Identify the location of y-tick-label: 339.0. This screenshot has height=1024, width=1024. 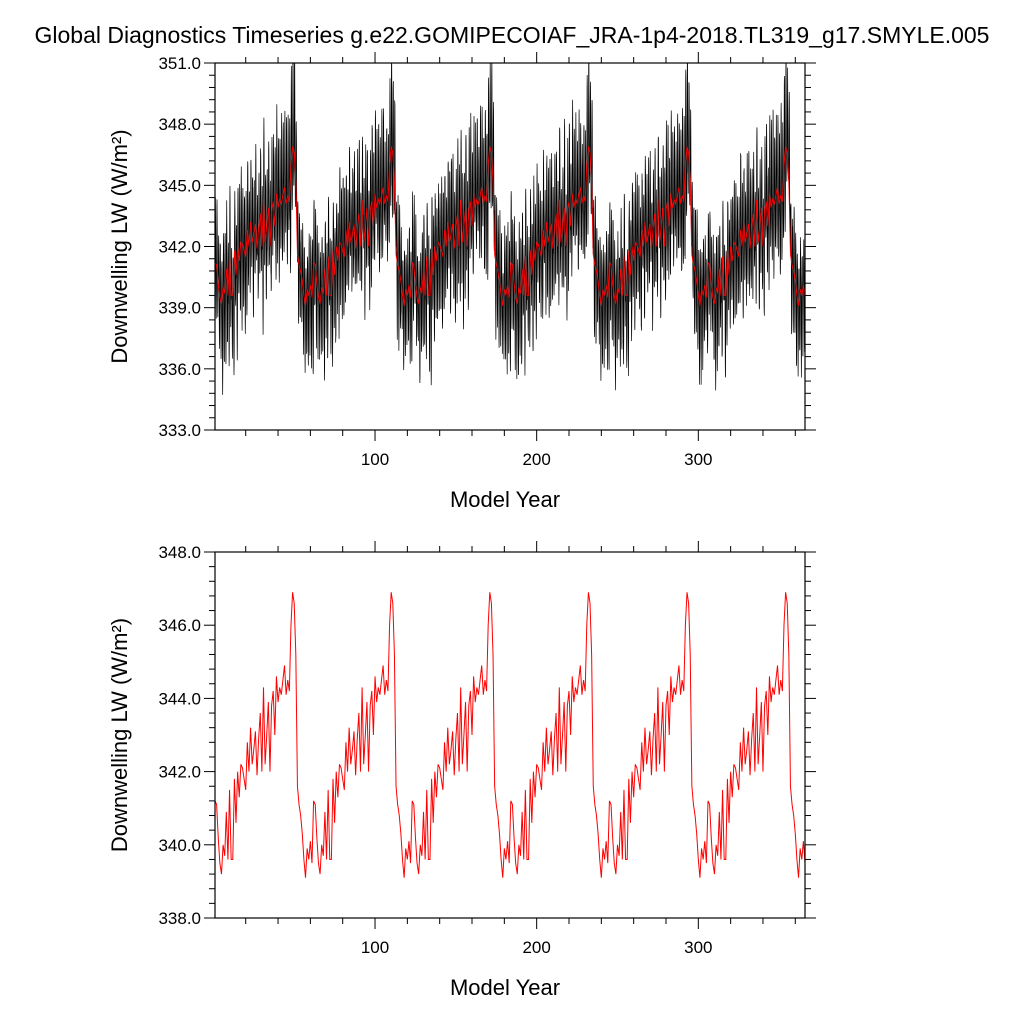
(179, 308).